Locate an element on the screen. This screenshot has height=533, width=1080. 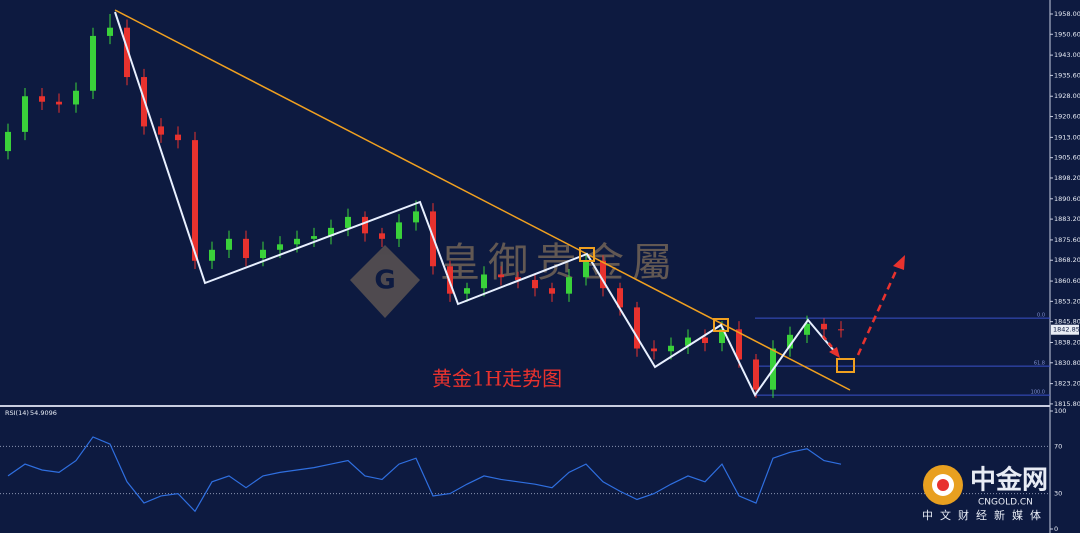
y-tick-label: 1823.20 is located at coordinates (1067, 384).